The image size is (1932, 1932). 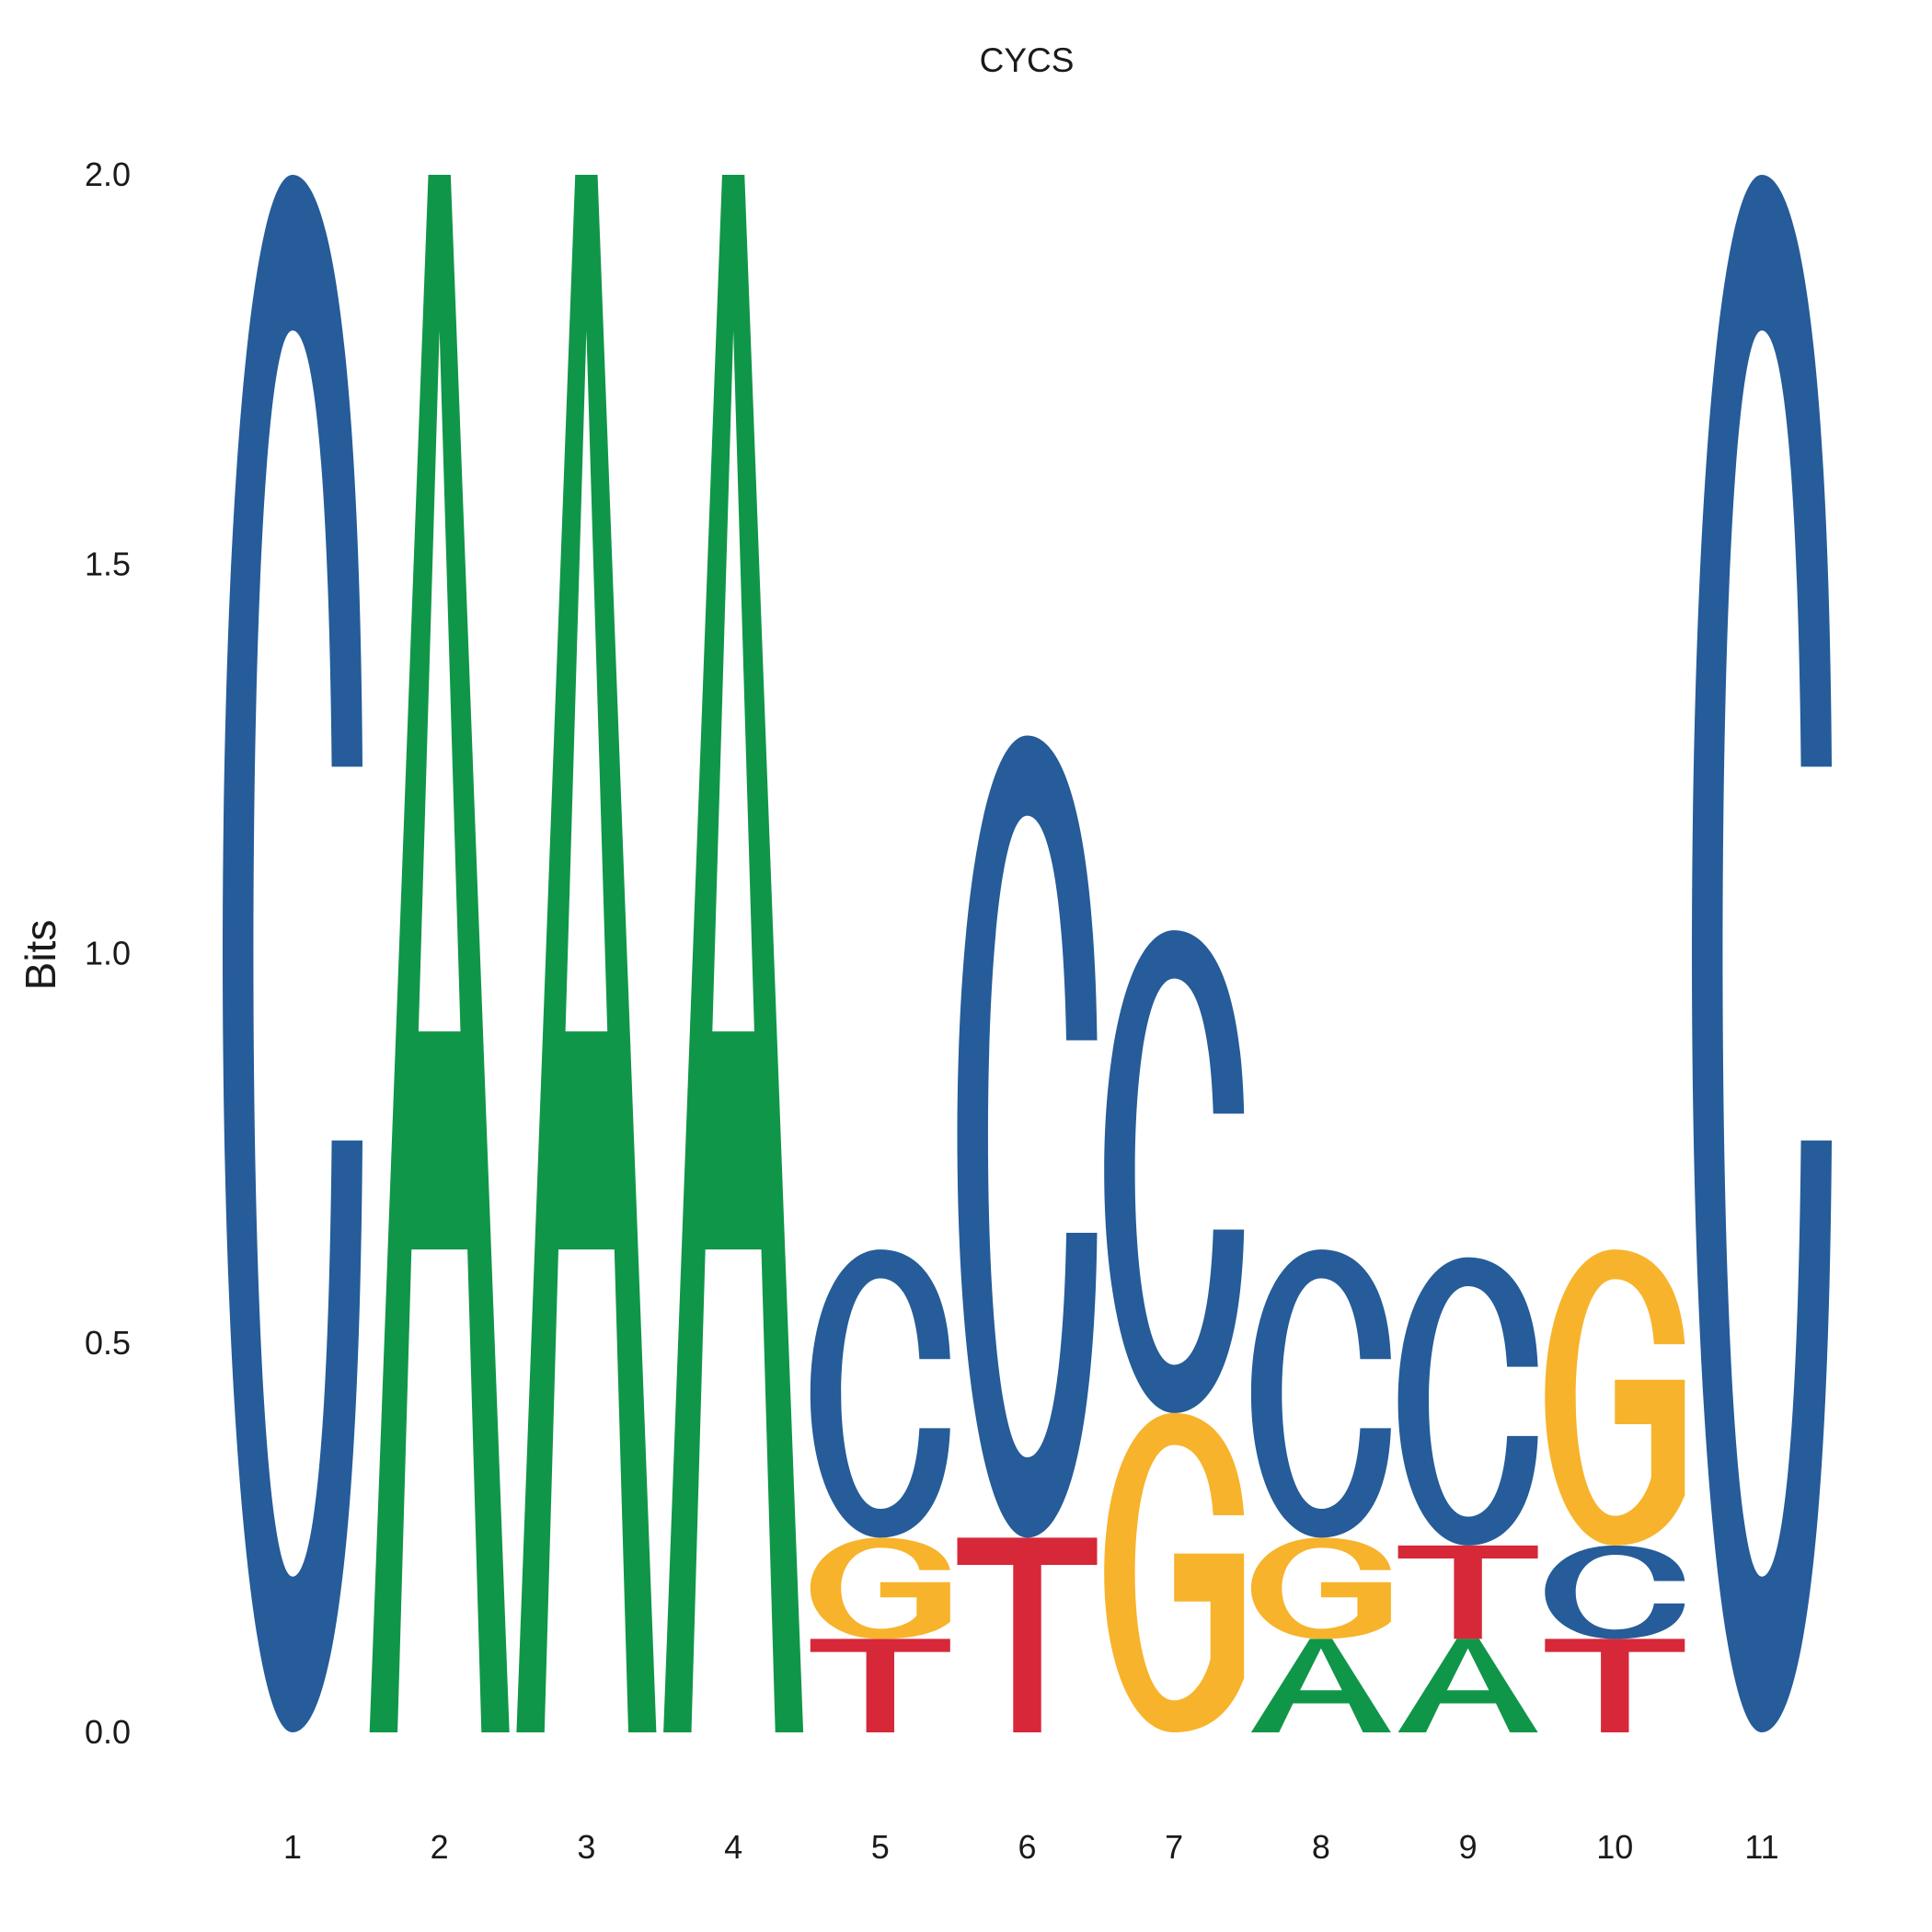 I want to click on position-9-stack, so click(x=1468, y=1495).